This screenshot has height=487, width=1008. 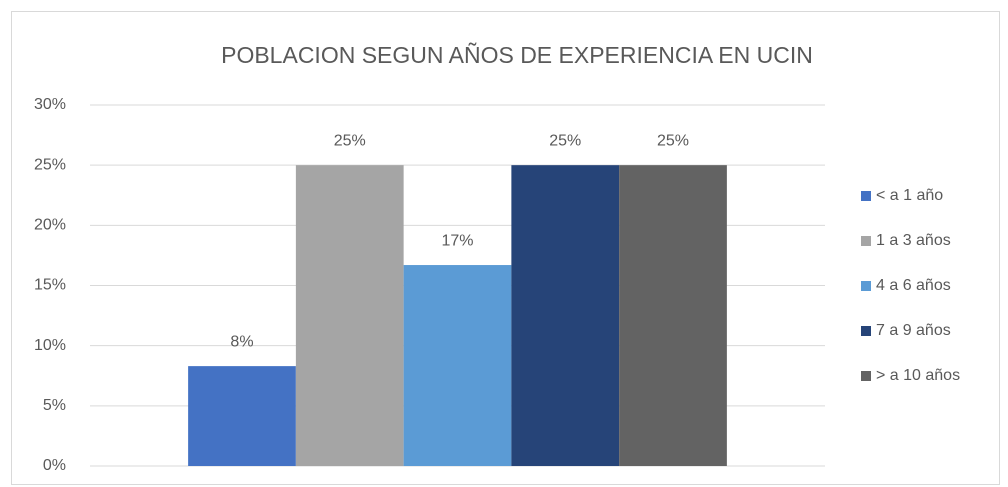 I want to click on y-tick-label: 10%, so click(x=50, y=345).